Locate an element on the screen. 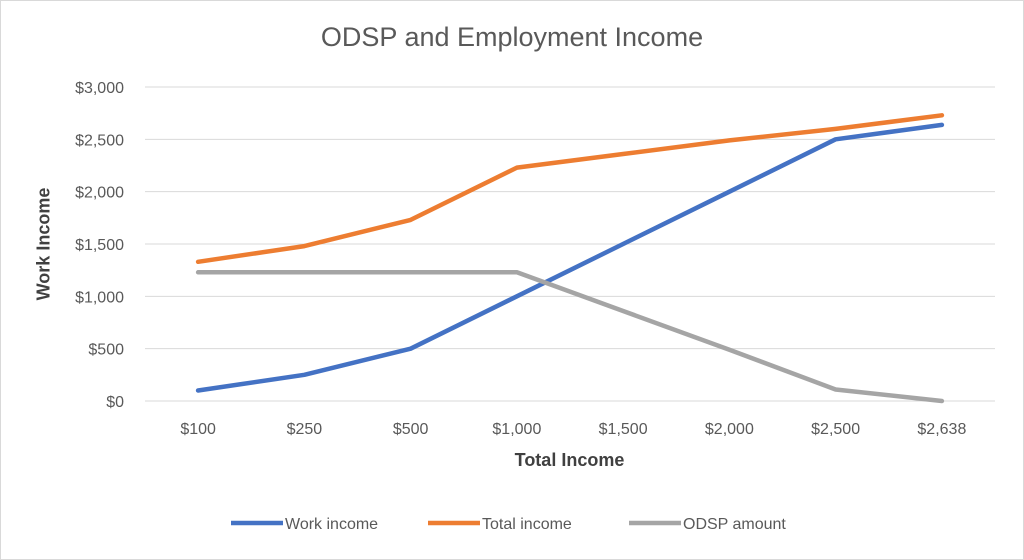  y-tick-label: $2,500 is located at coordinates (99, 140).